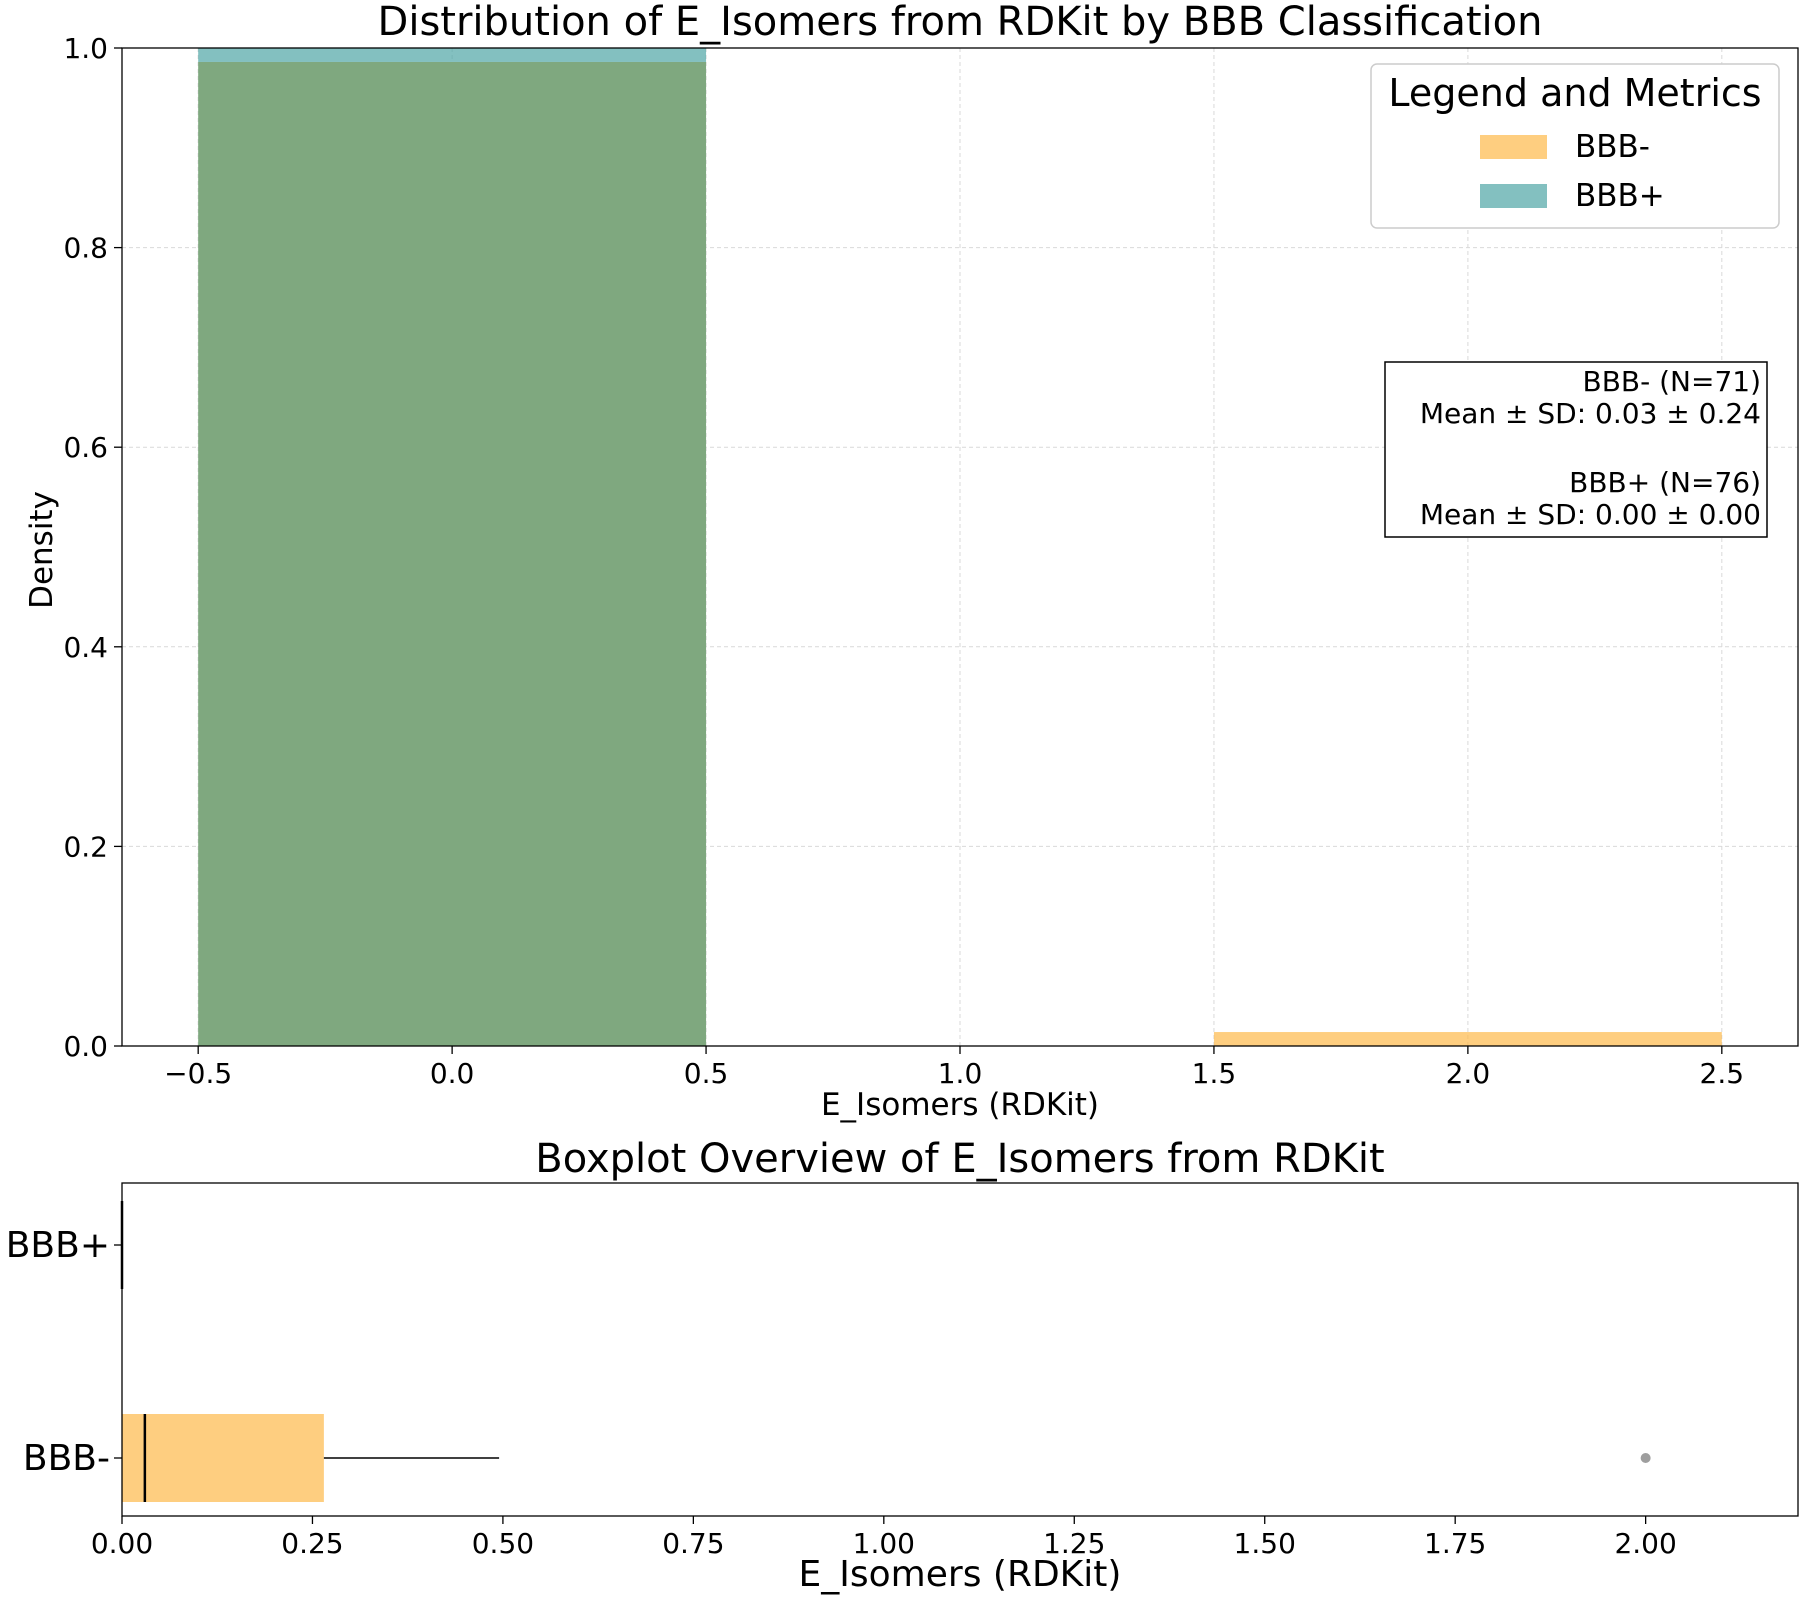 Image resolution: width=1800 pixels, height=1600 pixels. I want to click on hist-x-tick-label-4: 1.5, so click(1214, 1073).